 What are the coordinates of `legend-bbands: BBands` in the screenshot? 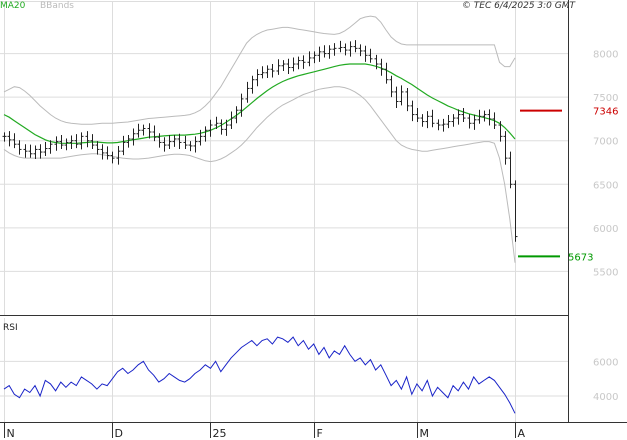 It's located at (57, 6).